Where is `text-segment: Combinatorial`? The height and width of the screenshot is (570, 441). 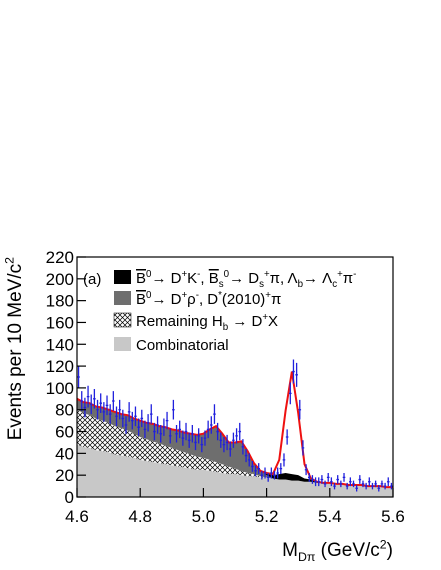 text-segment: Combinatorial is located at coordinates (182, 345).